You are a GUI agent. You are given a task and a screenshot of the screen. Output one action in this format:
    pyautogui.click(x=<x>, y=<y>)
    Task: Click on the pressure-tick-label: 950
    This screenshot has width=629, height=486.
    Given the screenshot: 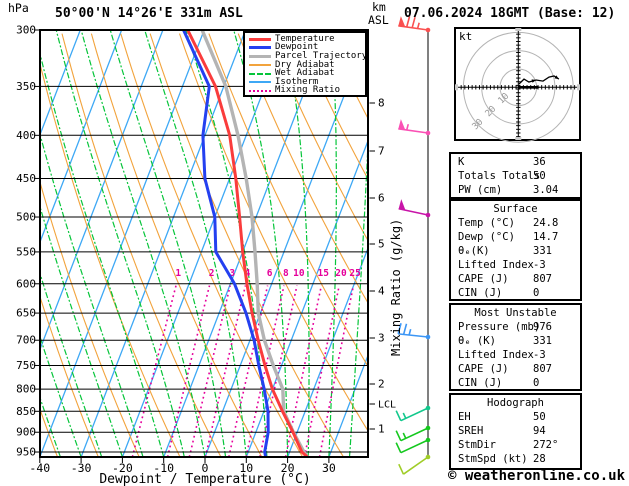 What is the action you would take?
    pyautogui.click(x=26, y=452)
    